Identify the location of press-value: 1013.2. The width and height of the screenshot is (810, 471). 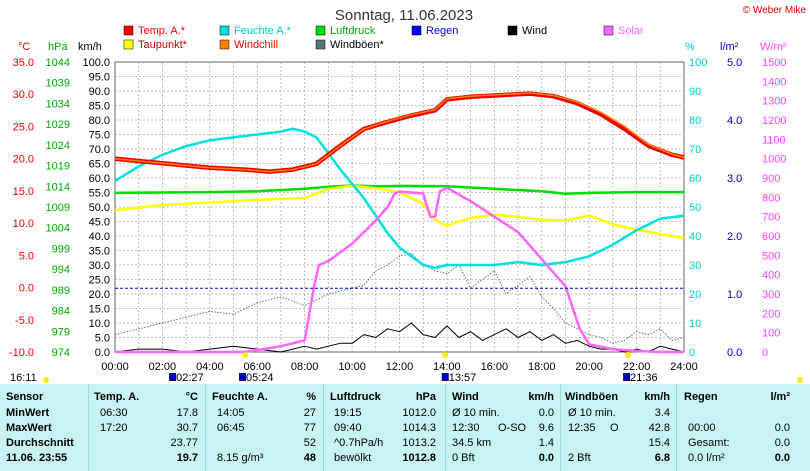
(419, 443).